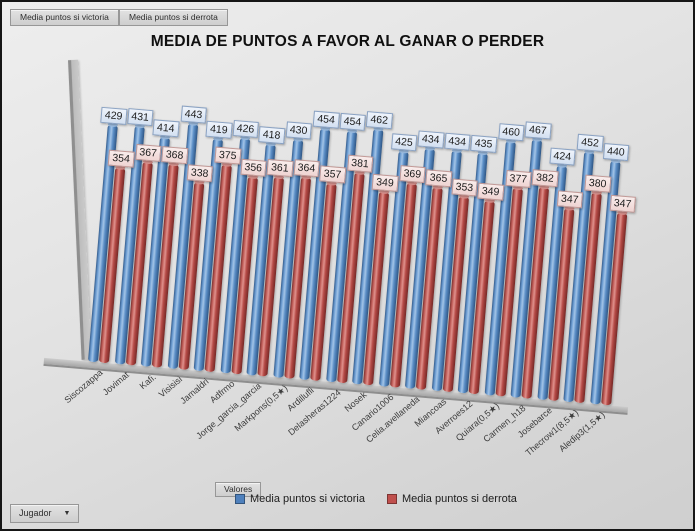 This screenshot has height=531, width=695. I want to click on value-label-derrota: 367, so click(148, 153).